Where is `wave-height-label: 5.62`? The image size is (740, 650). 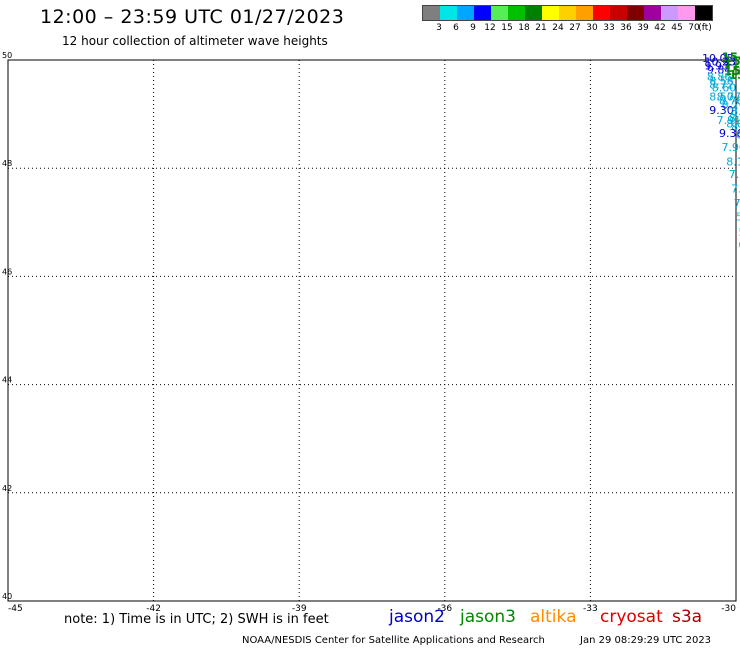 wave-height-label: 5.62 is located at coordinates (739, 232).